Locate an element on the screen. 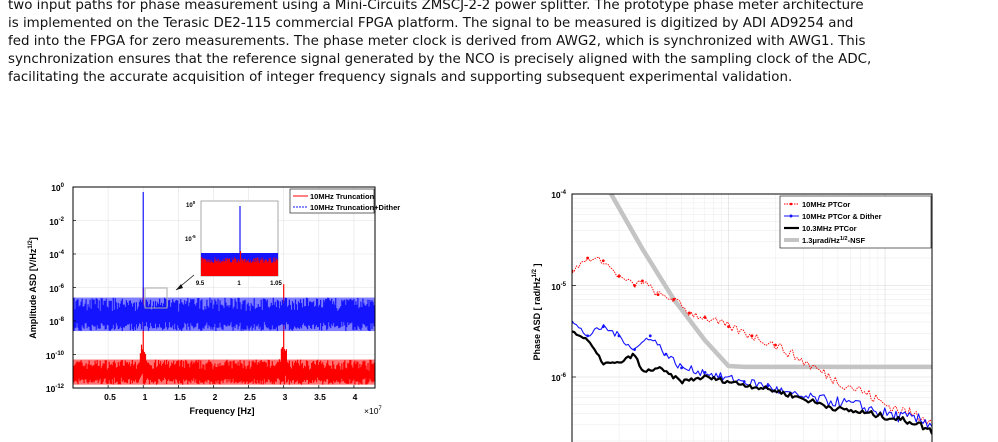  zoom-arrow-head is located at coordinates (179, 287).